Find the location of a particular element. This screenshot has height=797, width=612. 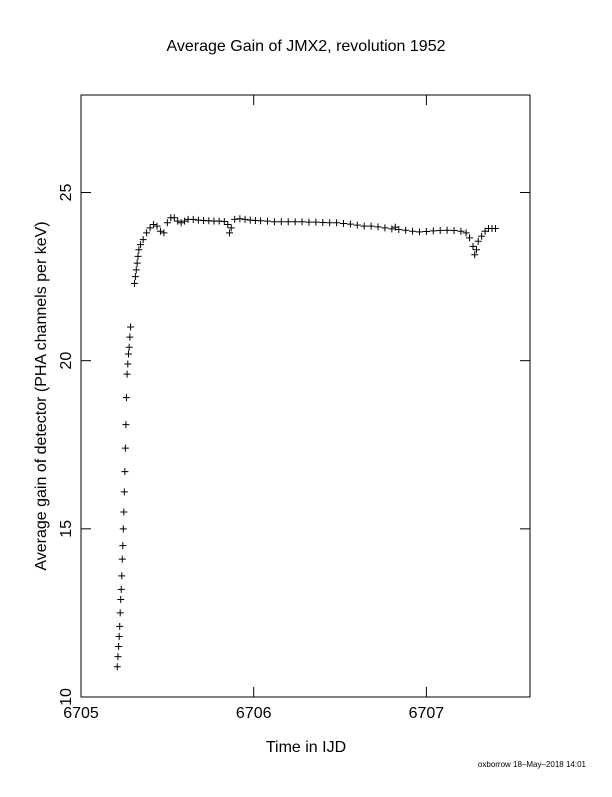

chart-title: Average Gain of JMX2, revolution 1952 is located at coordinates (306, 46).